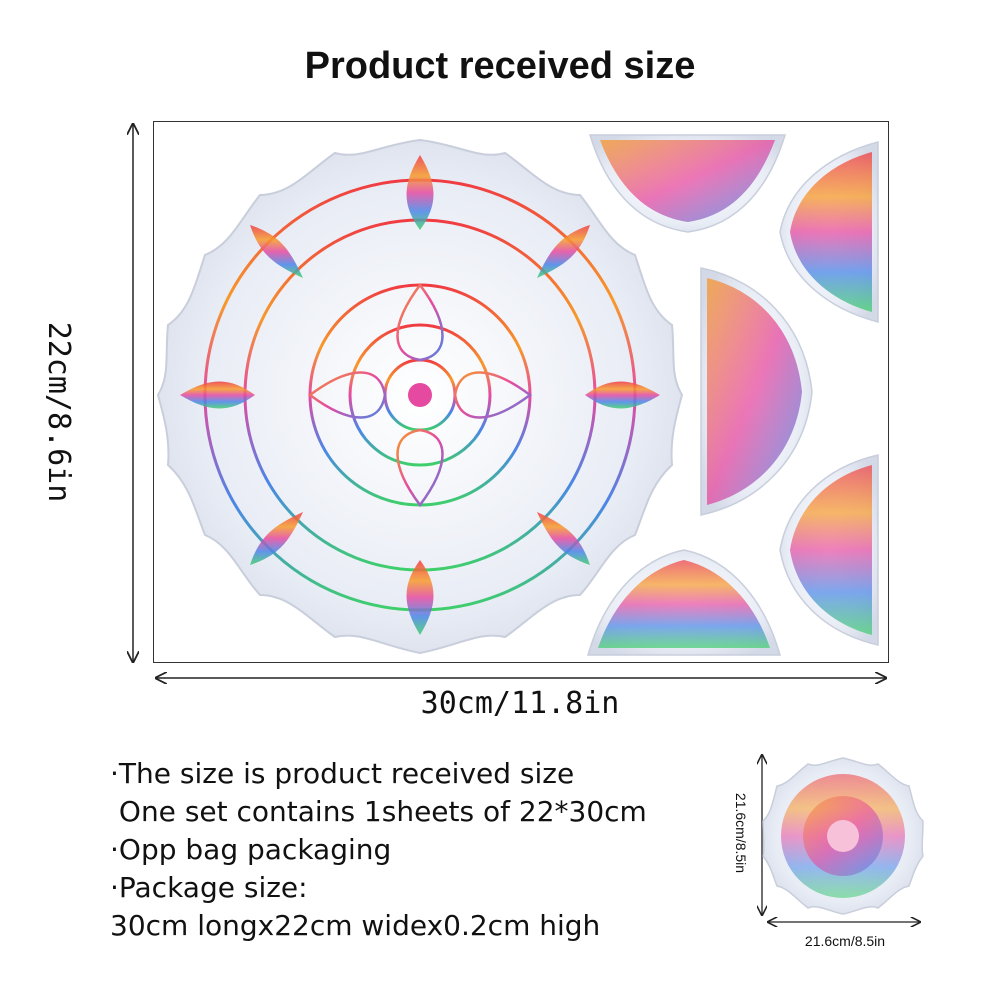 The width and height of the screenshot is (1000, 1000). What do you see at coordinates (342, 773) in the screenshot?
I see `detail-line: ·The size is product received size` at bounding box center [342, 773].